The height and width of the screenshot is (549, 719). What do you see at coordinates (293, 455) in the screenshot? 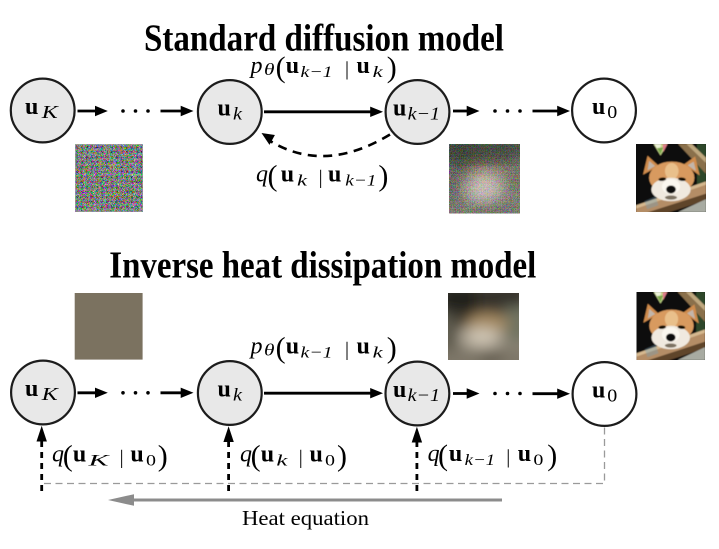
I see `svg-text:q(uk|u0): q(u k | u 0)` at bounding box center [293, 455].